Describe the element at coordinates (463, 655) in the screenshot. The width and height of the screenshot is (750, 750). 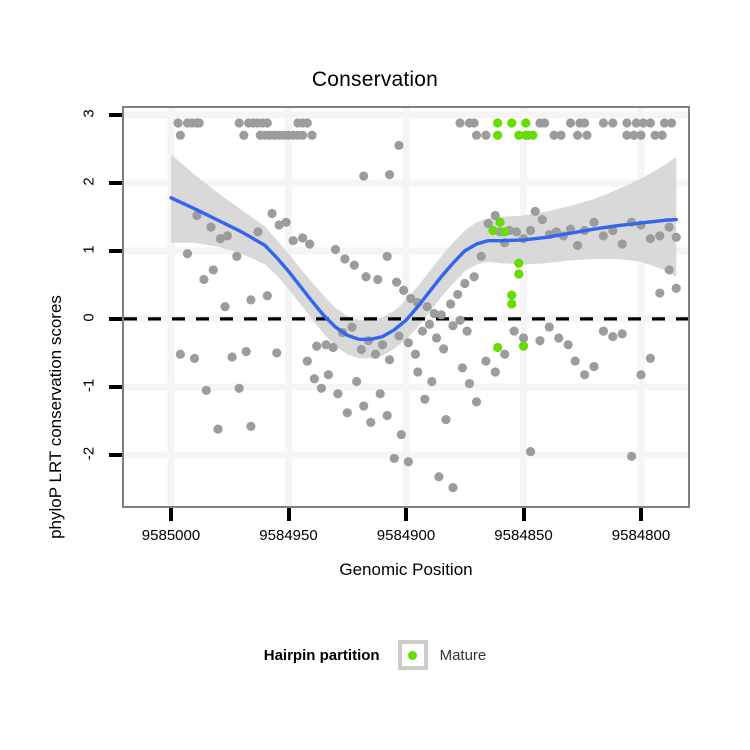
I see `legend-label-mature: Mature` at that location.